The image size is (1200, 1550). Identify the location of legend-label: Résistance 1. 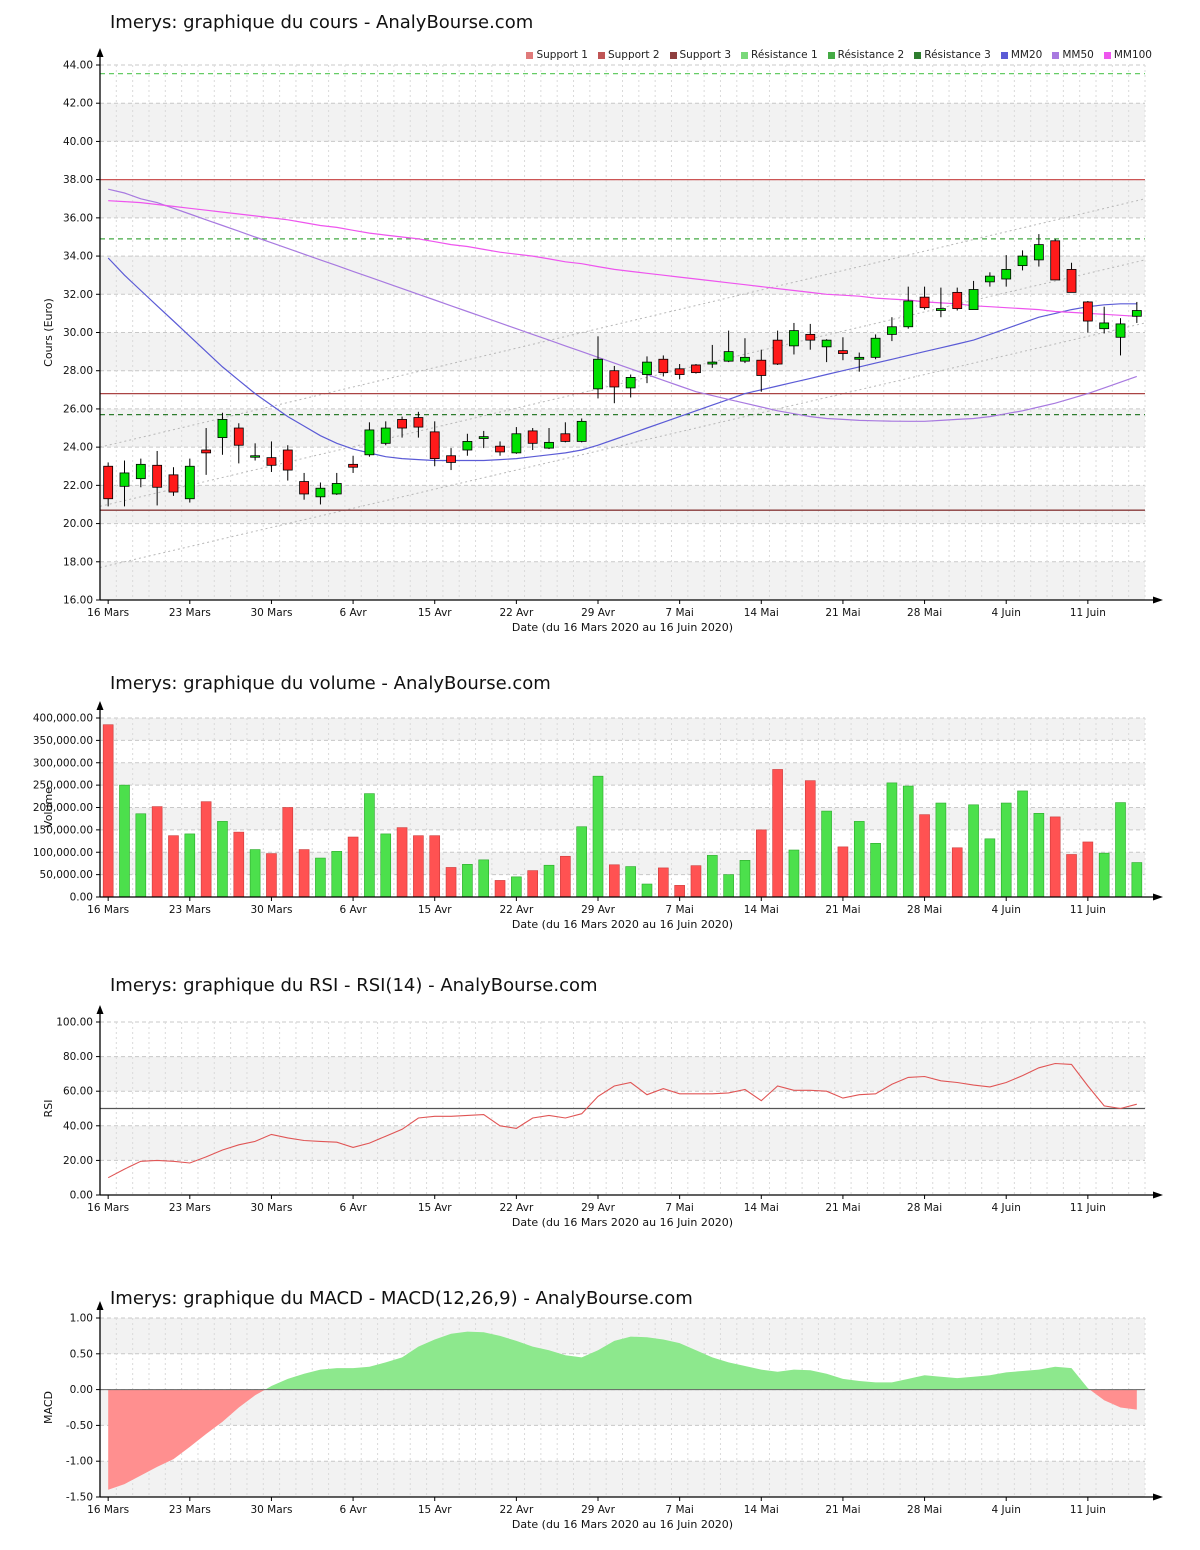
(784, 55).